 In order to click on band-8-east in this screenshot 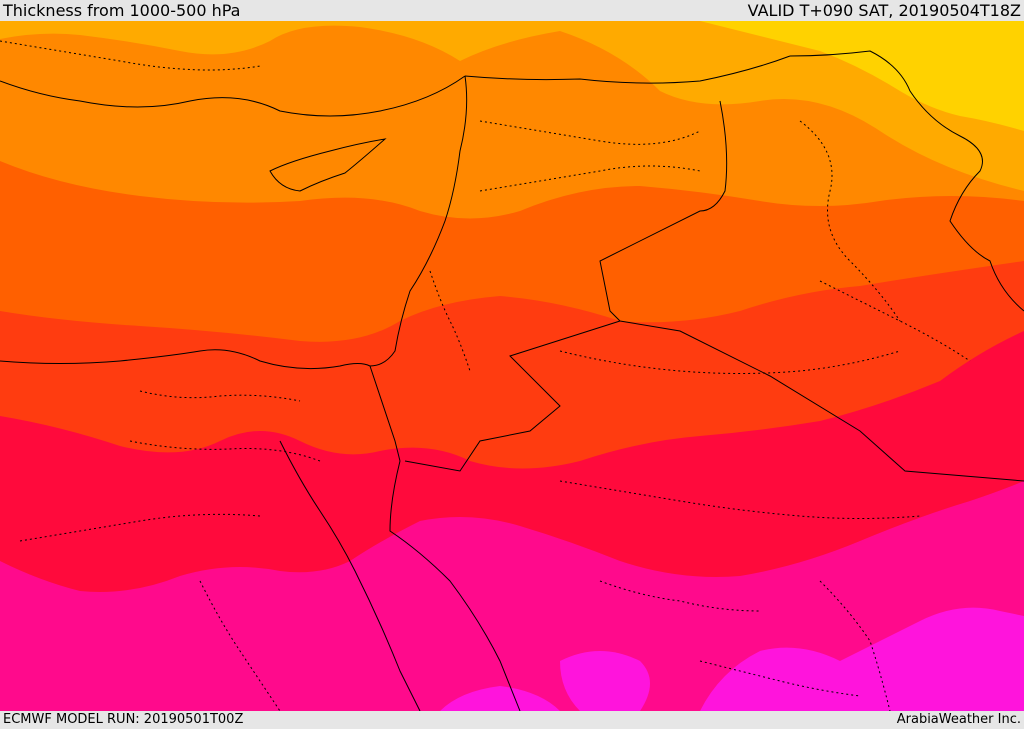, I will do `click(862, 659)`.